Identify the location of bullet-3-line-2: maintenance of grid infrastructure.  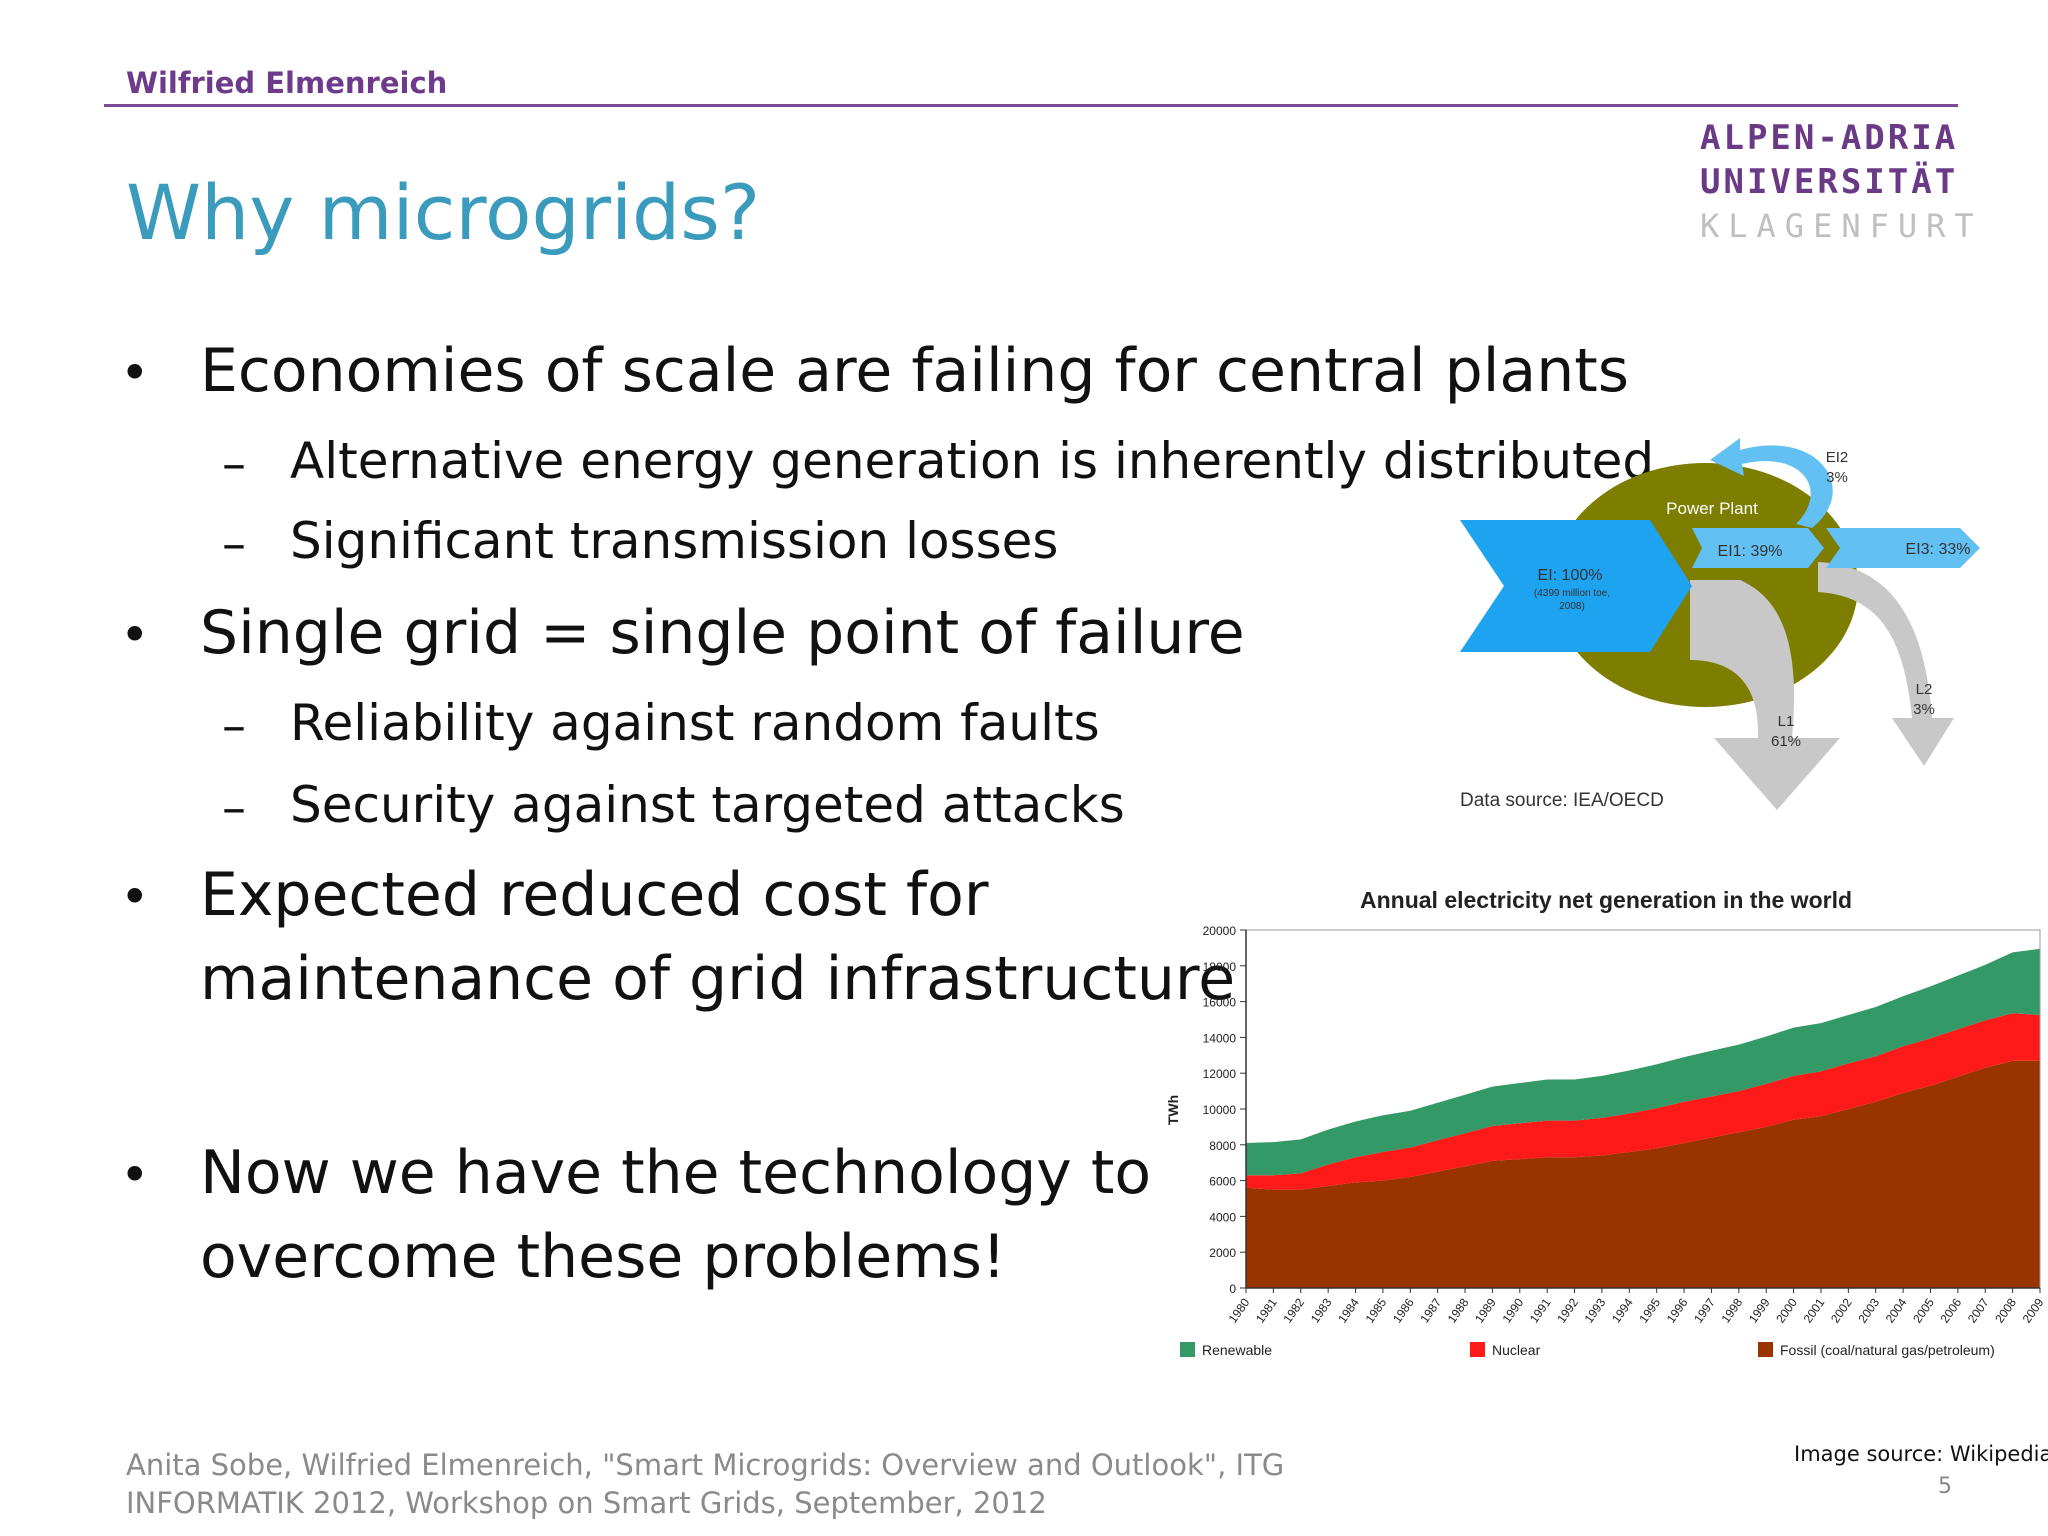
(718, 979).